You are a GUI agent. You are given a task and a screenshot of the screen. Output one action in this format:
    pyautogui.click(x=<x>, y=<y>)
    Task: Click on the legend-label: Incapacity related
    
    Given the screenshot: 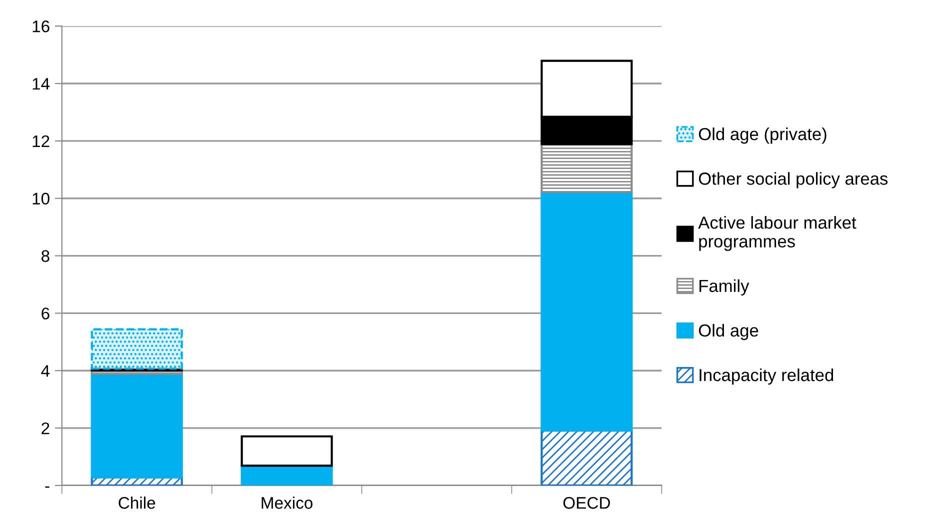 What is the action you would take?
    pyautogui.click(x=767, y=376)
    